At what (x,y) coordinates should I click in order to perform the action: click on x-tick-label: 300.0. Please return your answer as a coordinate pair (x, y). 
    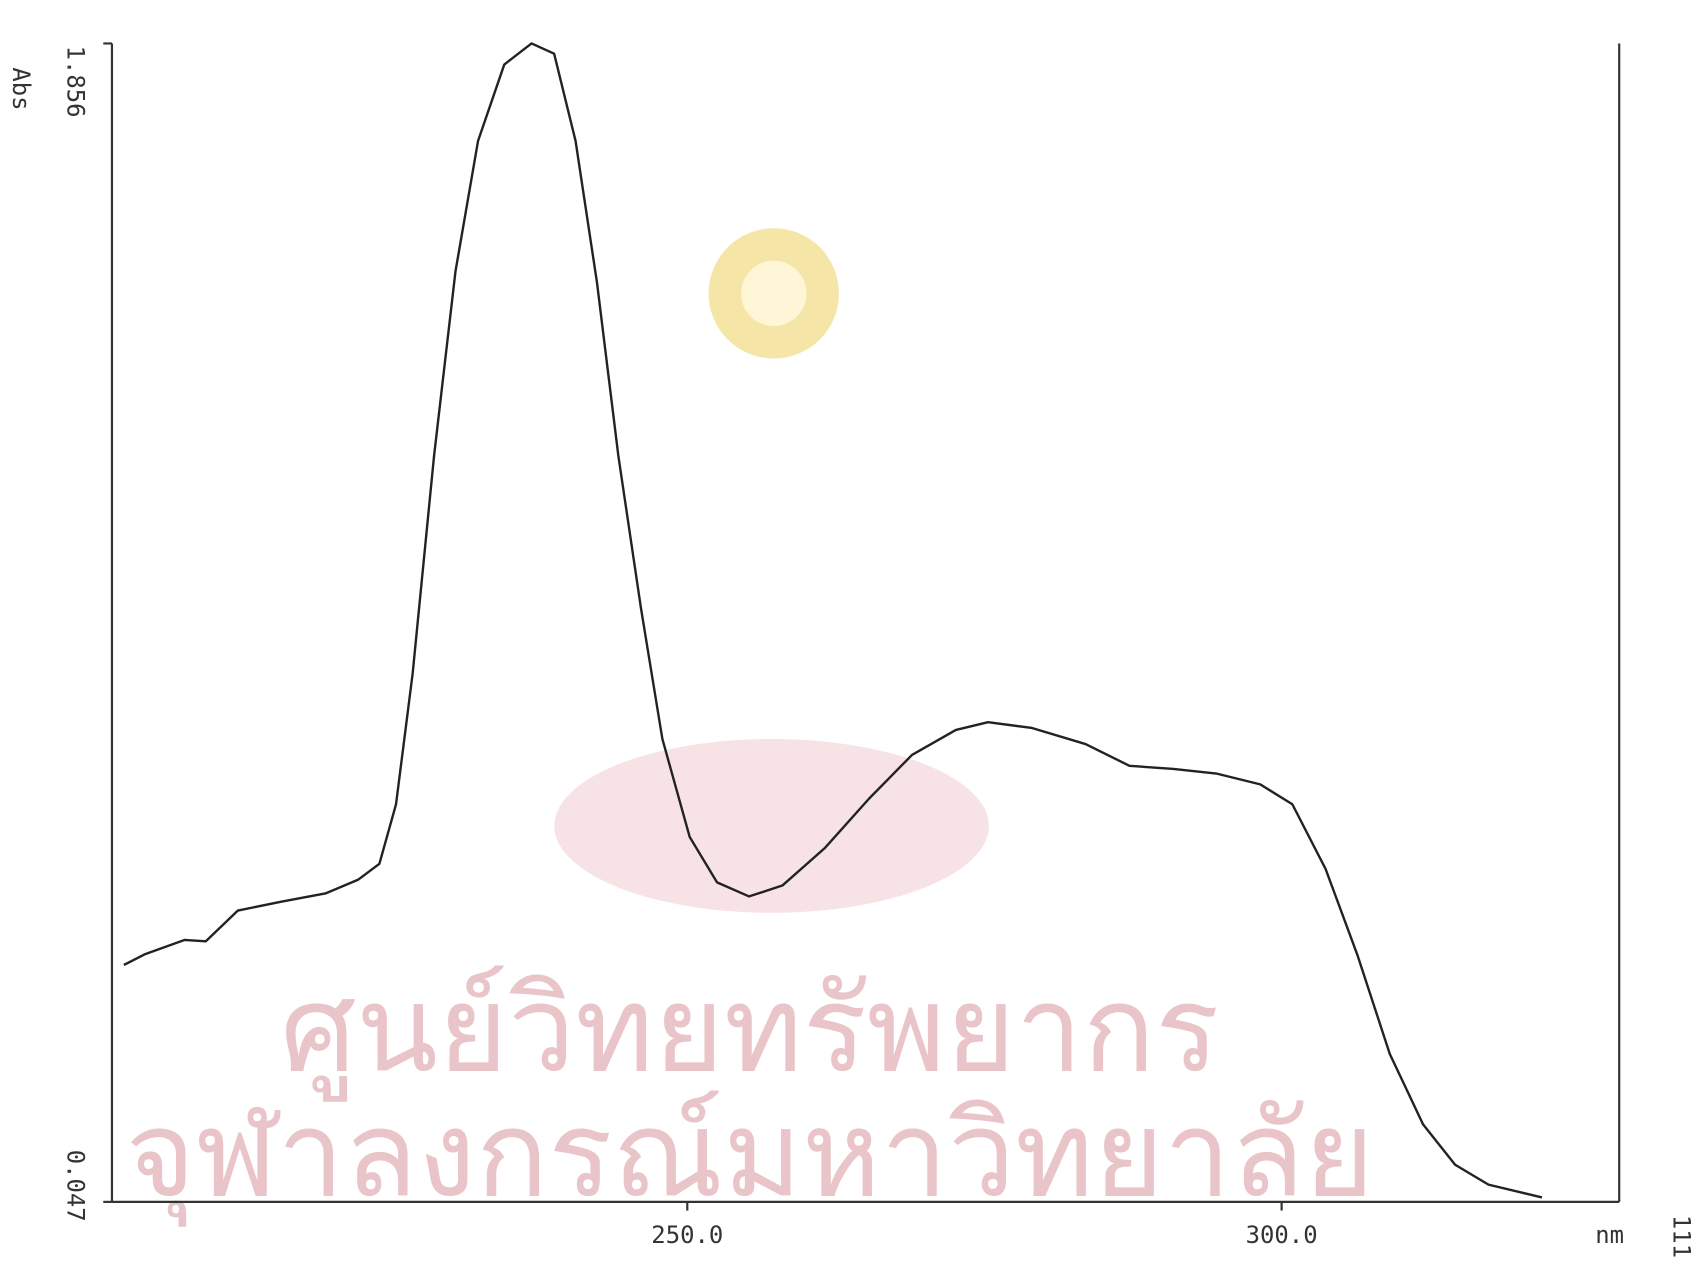
    Looking at the image, I should click on (1282, 1235).